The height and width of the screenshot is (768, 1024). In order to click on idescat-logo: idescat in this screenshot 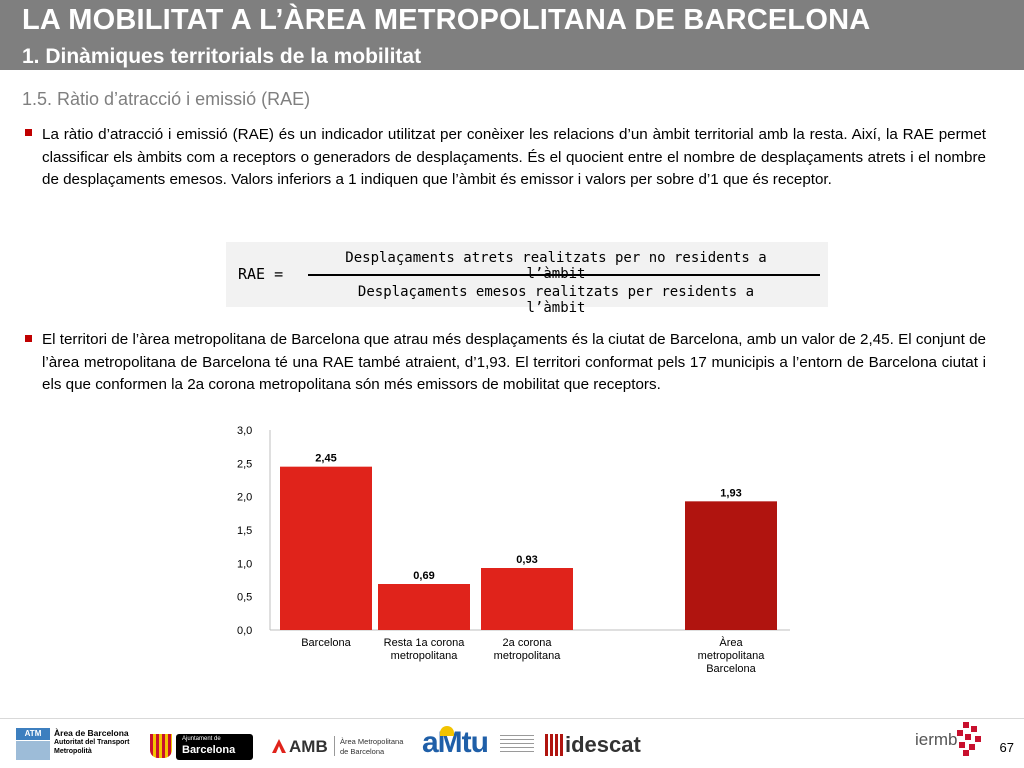, I will do `click(597, 746)`.